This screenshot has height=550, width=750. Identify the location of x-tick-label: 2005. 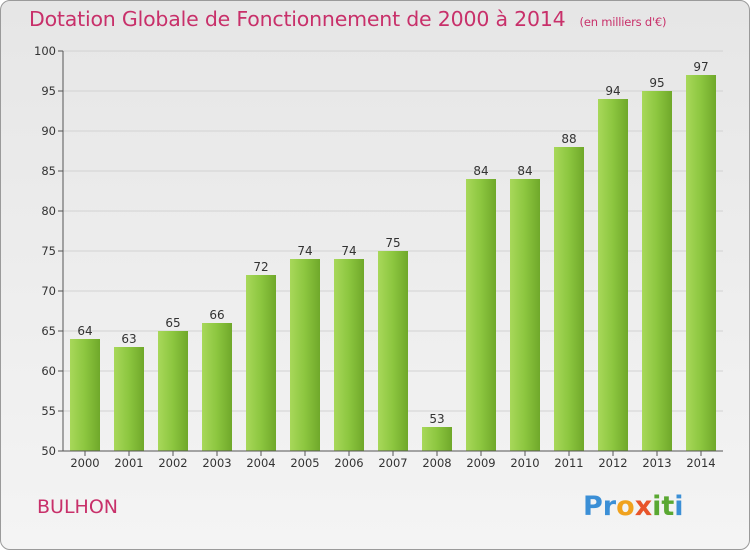
(304, 463).